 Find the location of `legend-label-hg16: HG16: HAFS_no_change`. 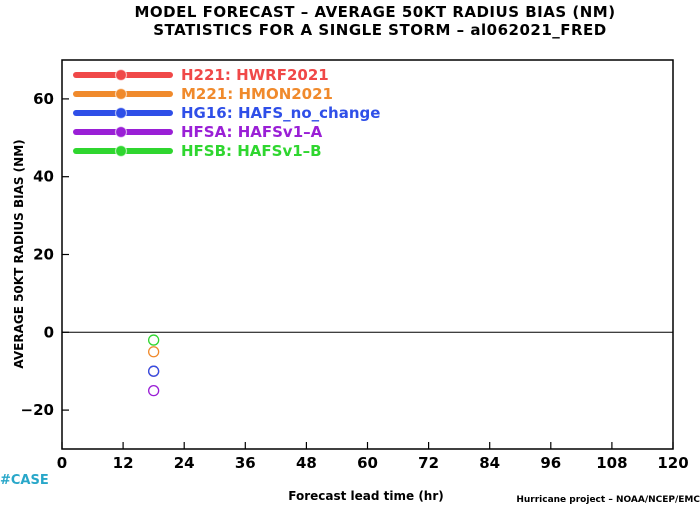

legend-label-hg16: HG16: HAFS_no_change is located at coordinates (280, 113).